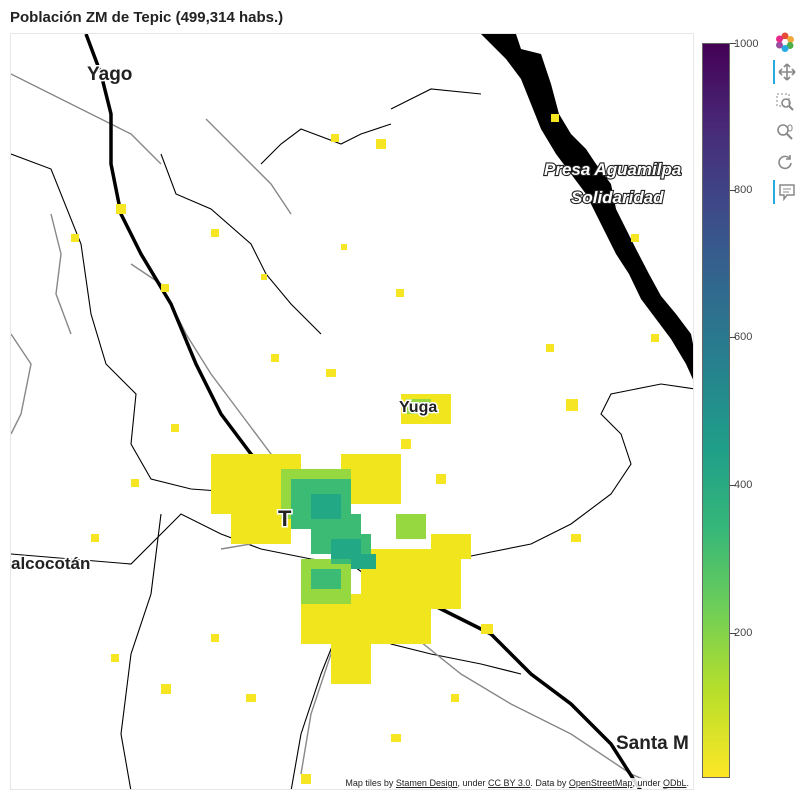 This screenshot has width=800, height=800. What do you see at coordinates (147, 17) in the screenshot?
I see `chart-title: Población ZM de Tepic (499,314 habs.)` at bounding box center [147, 17].